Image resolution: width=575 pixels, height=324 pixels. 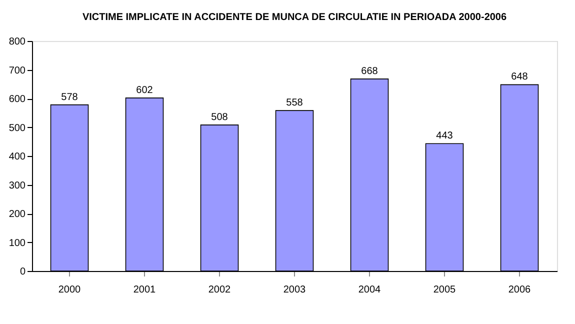 What do you see at coordinates (17, 157) in the screenshot?
I see `y-tick-label: 400` at bounding box center [17, 157].